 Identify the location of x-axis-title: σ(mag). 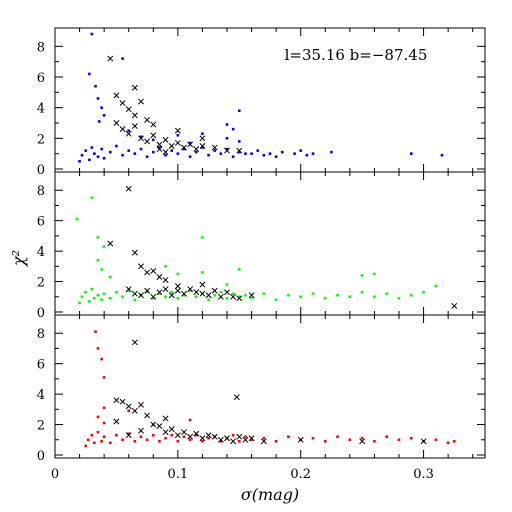
(270, 494).